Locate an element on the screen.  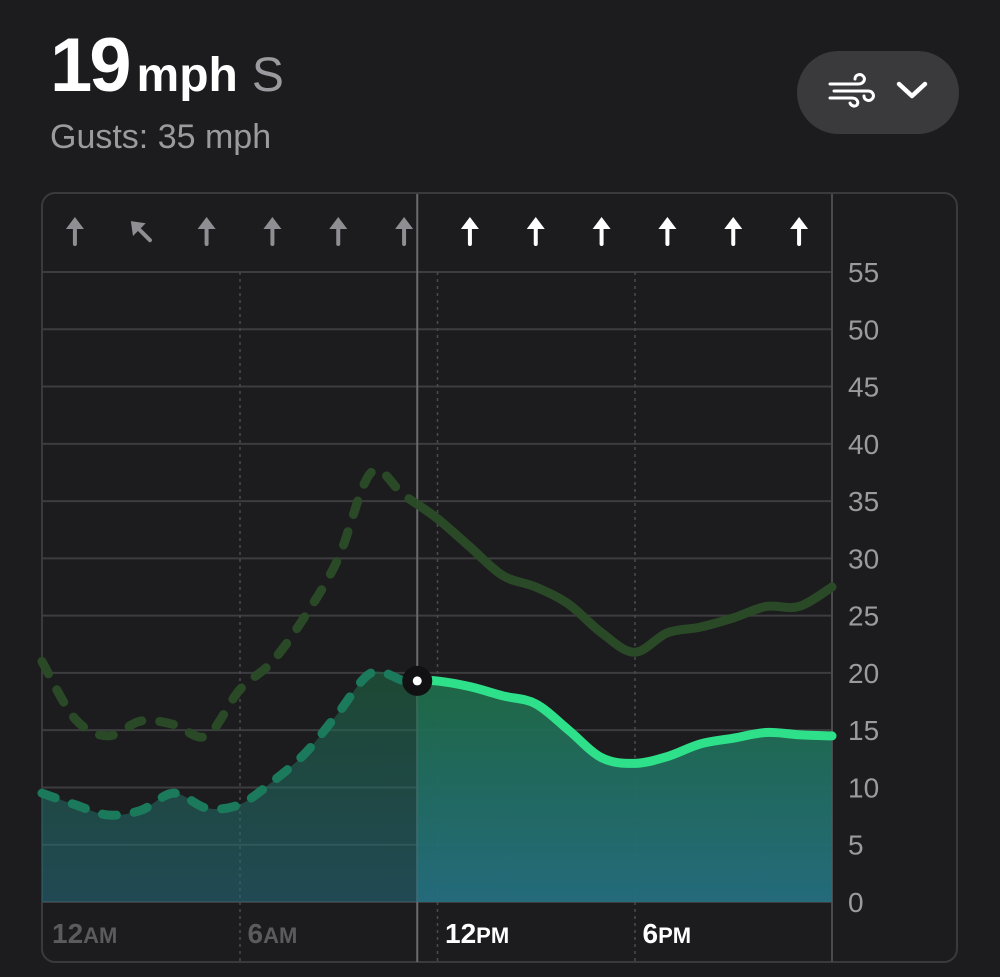
wind-header: 19 mph S Gusts: 35 mph is located at coordinates (167, 92).